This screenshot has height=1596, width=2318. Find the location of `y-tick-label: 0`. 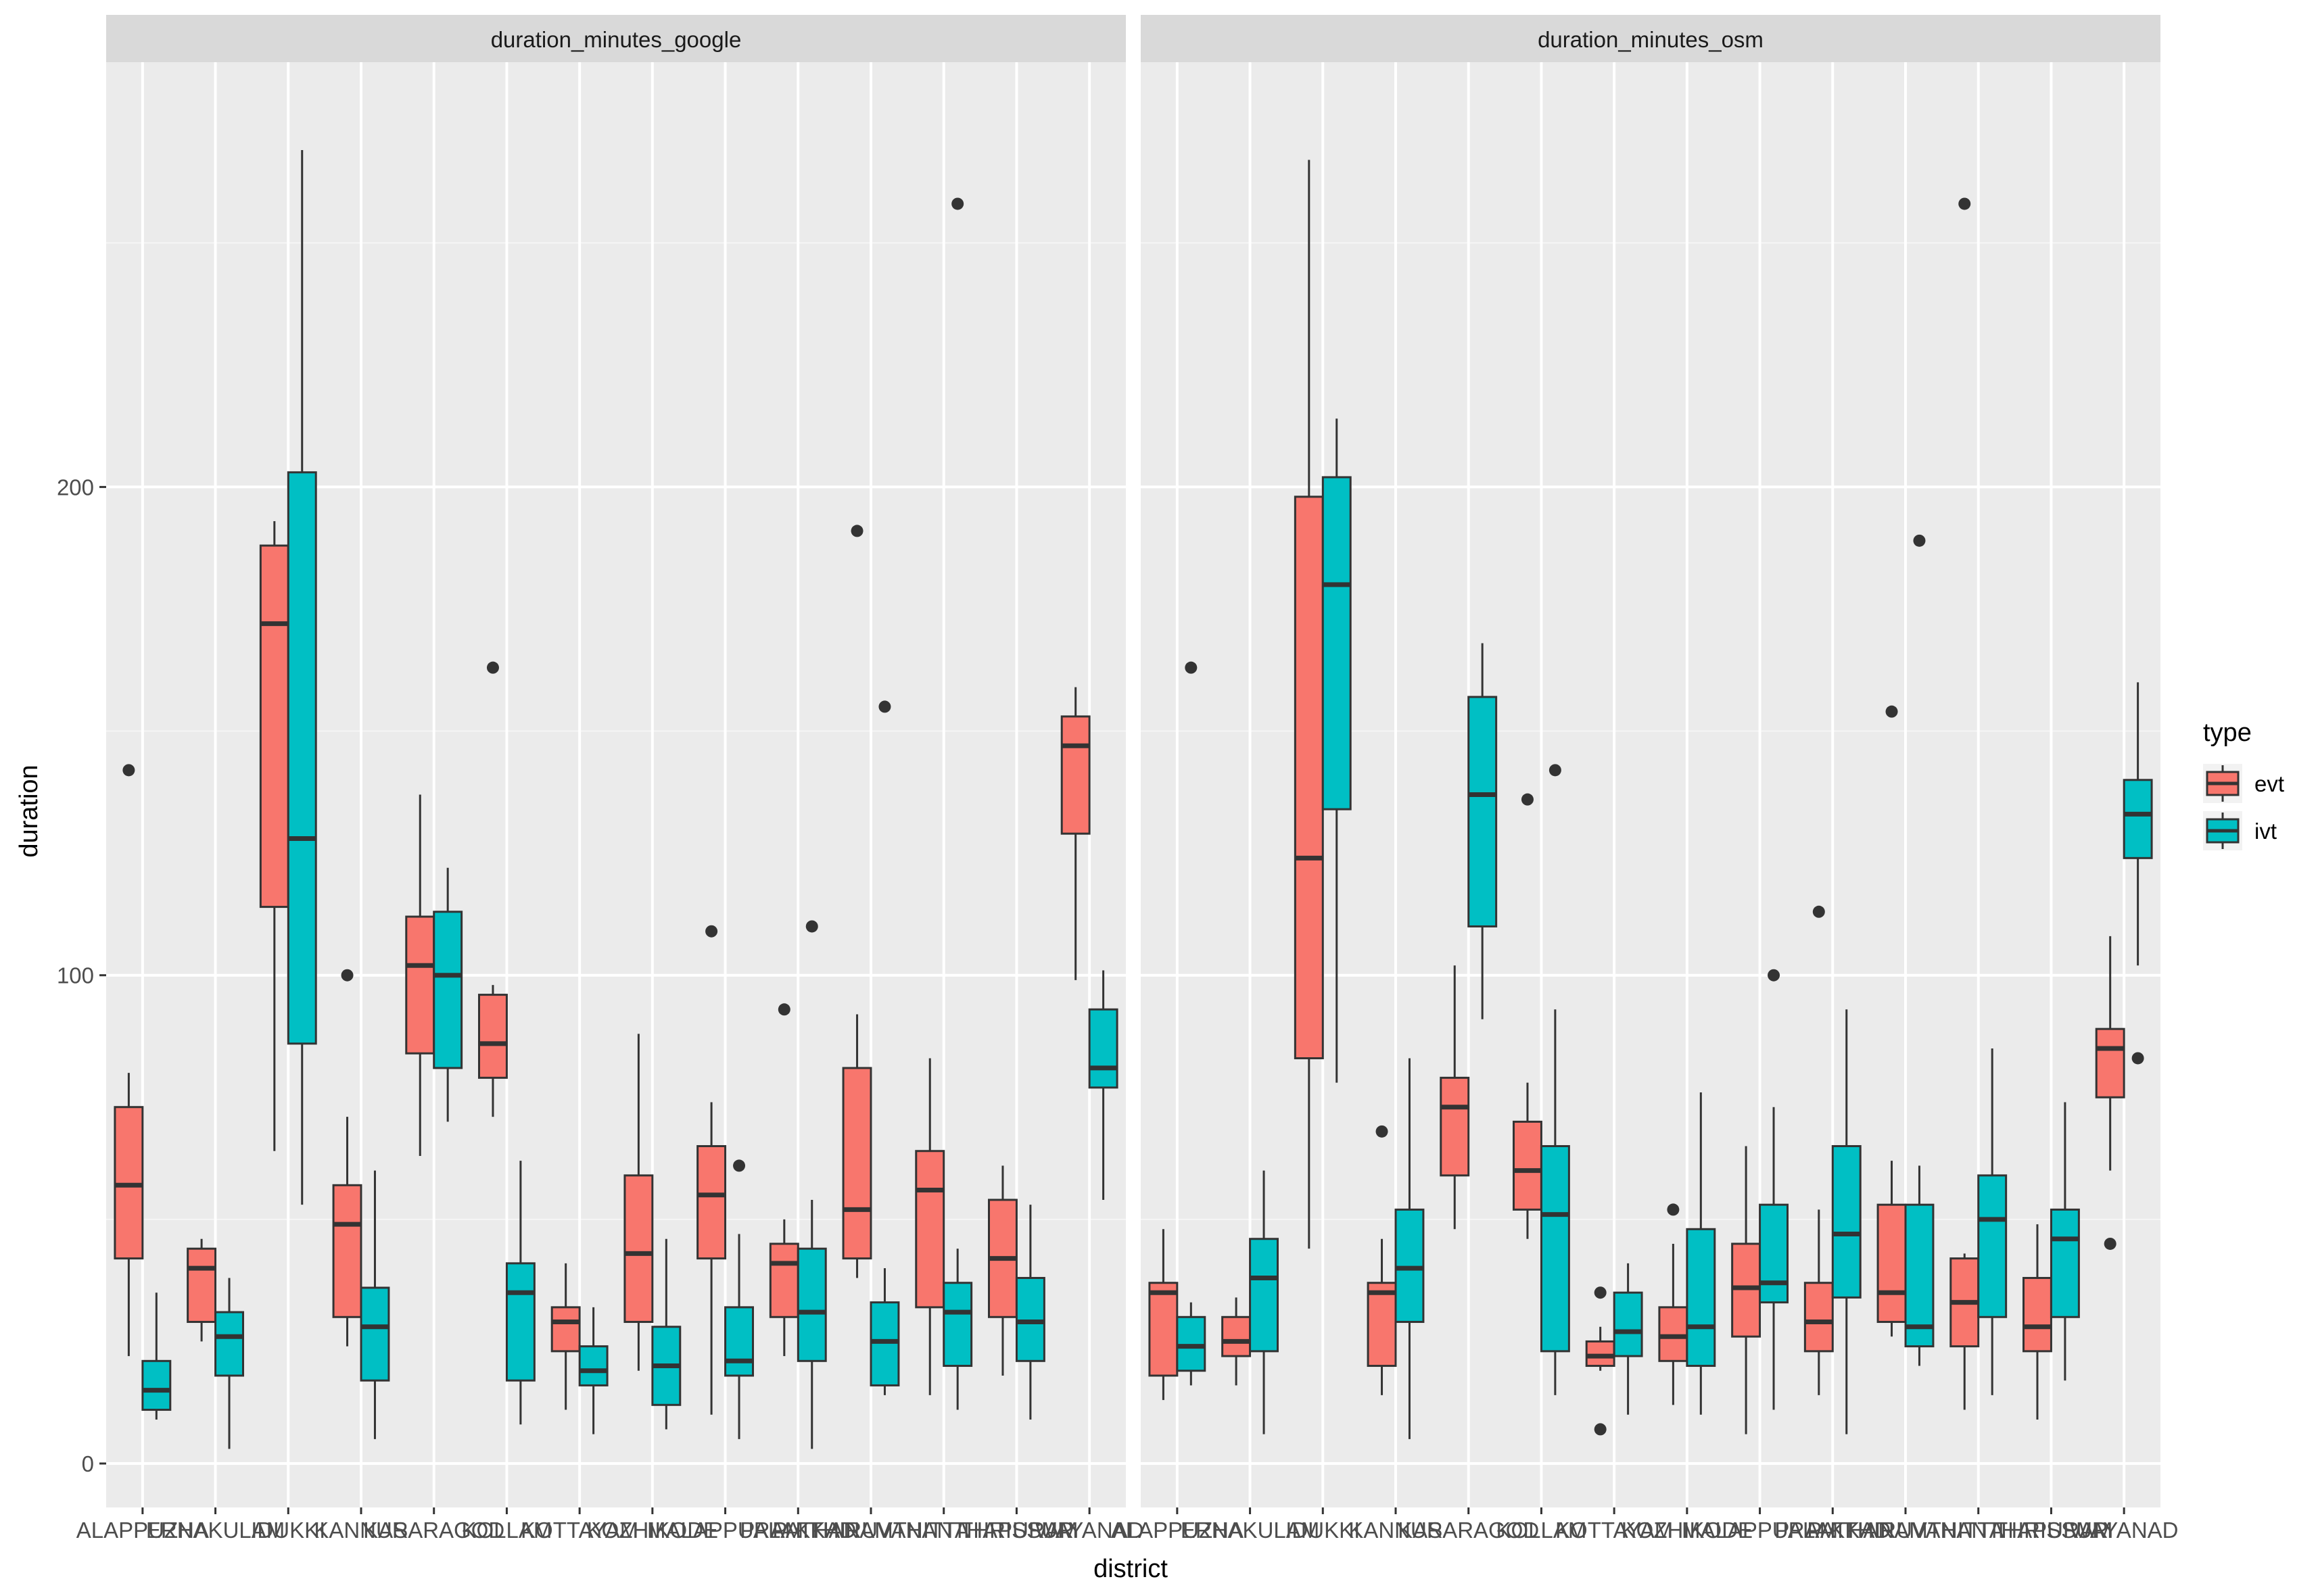

y-tick-label: 0 is located at coordinates (88, 1464).